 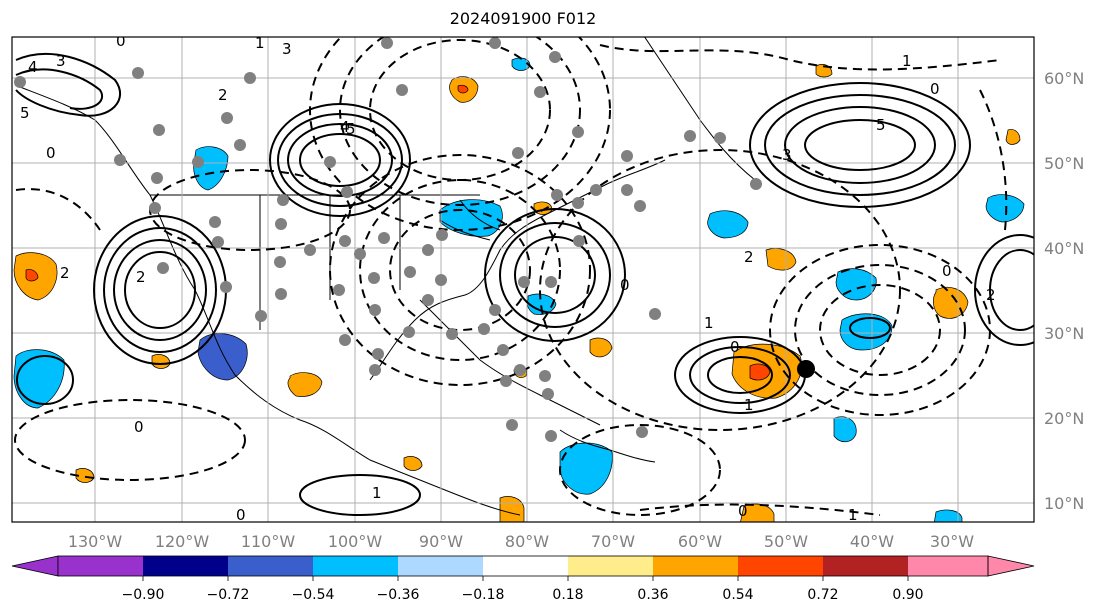 I want to click on lon-label: 110°W, so click(x=268, y=541).